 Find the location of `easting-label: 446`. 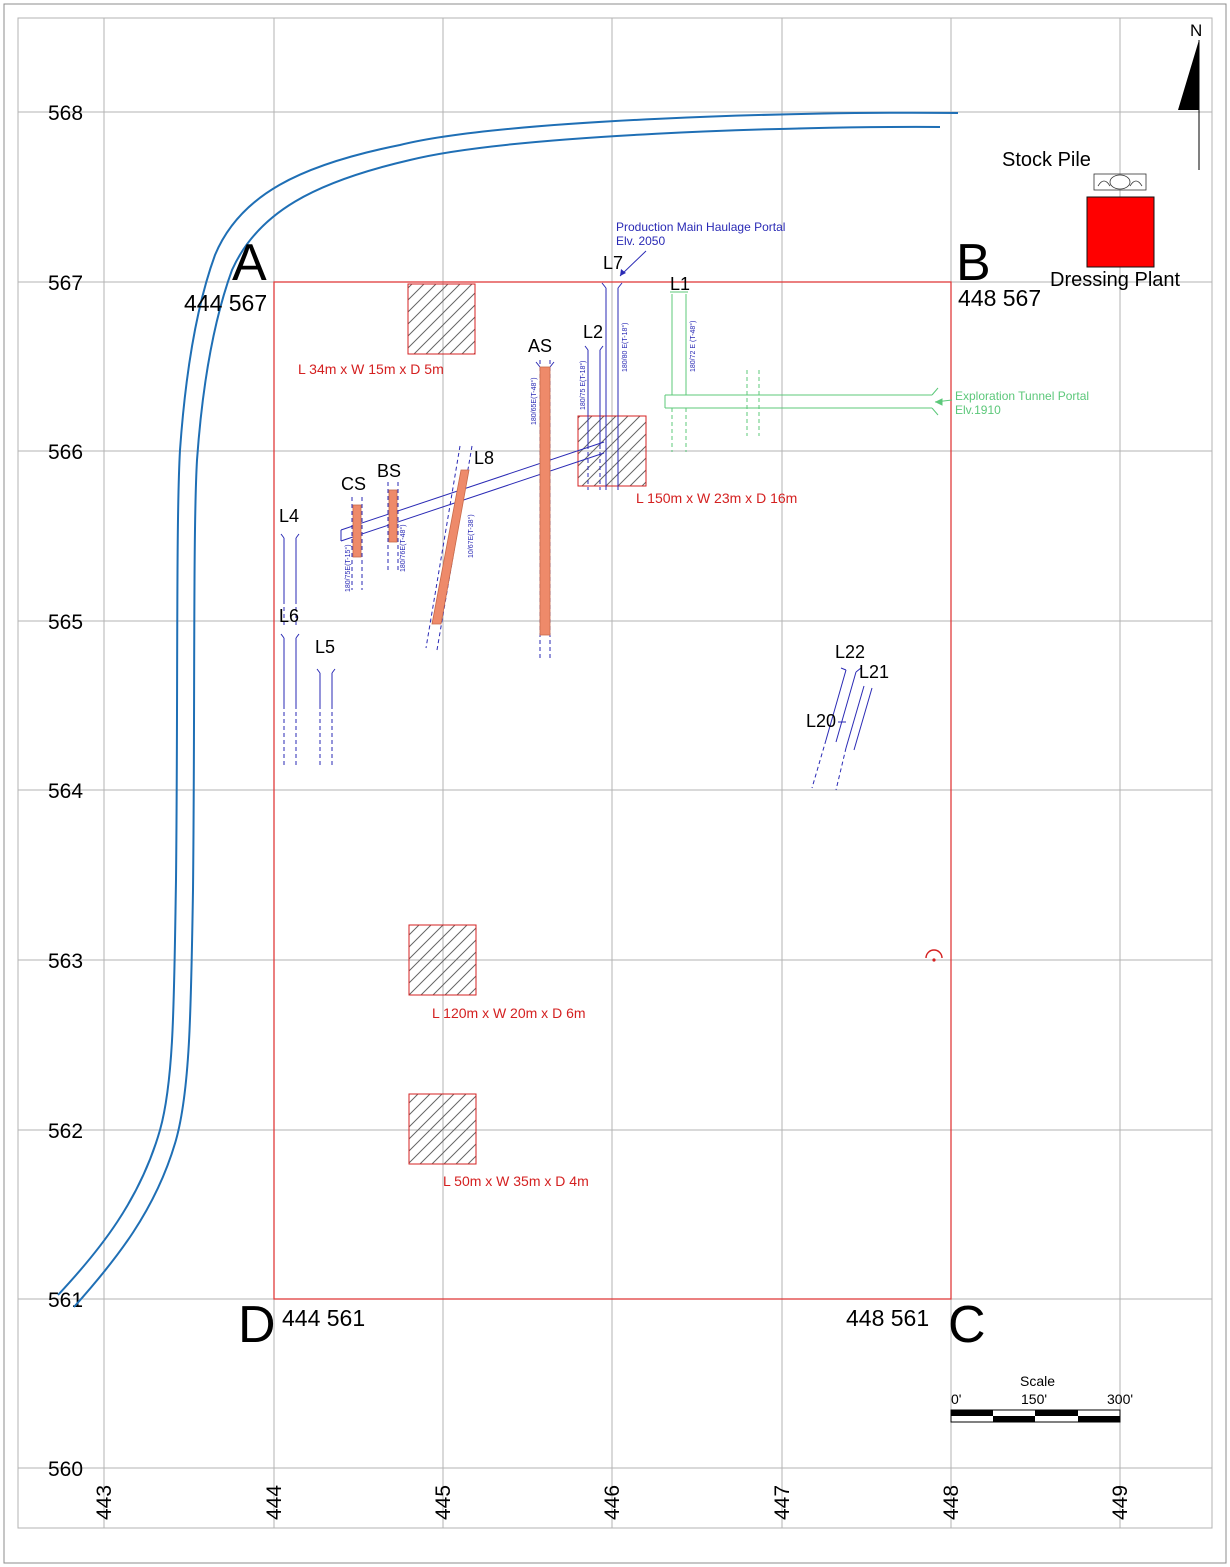

easting-label: 446 is located at coordinates (612, 1502).